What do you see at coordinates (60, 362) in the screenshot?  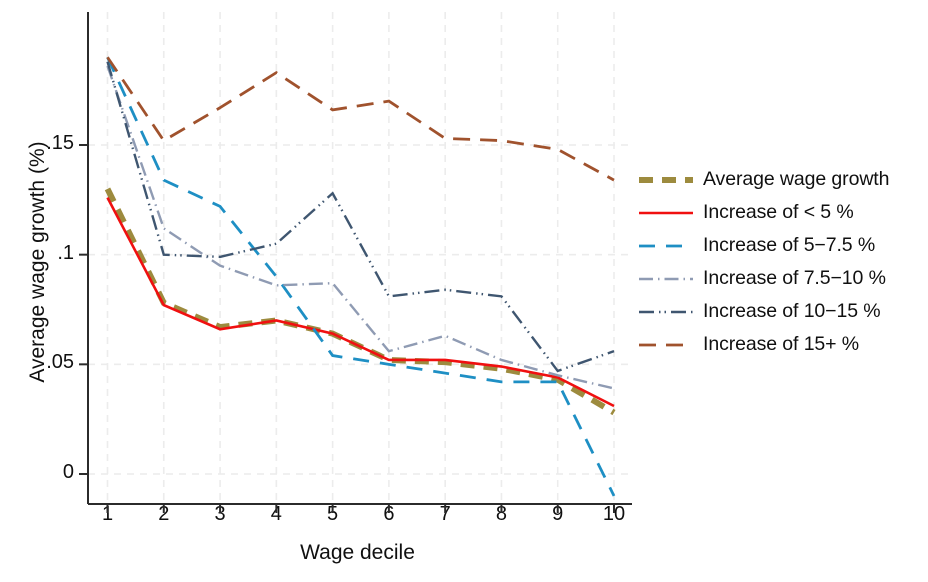 I see `y-tick-label: .05` at bounding box center [60, 362].